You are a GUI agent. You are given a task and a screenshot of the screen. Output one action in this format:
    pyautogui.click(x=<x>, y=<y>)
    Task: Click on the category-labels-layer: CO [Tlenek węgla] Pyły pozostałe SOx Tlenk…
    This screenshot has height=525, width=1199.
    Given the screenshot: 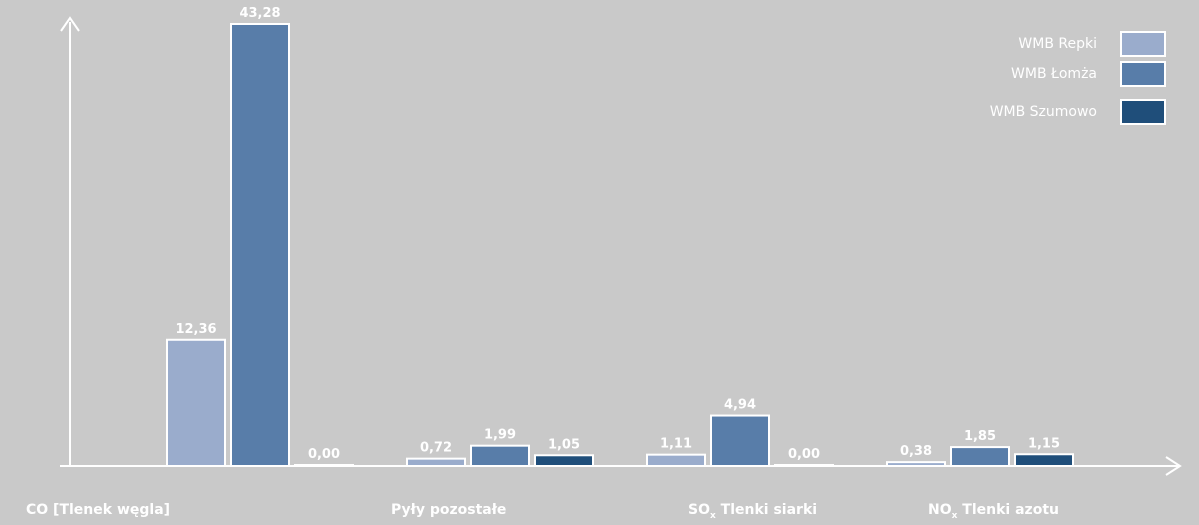 What is the action you would take?
    pyautogui.click(x=542, y=511)
    